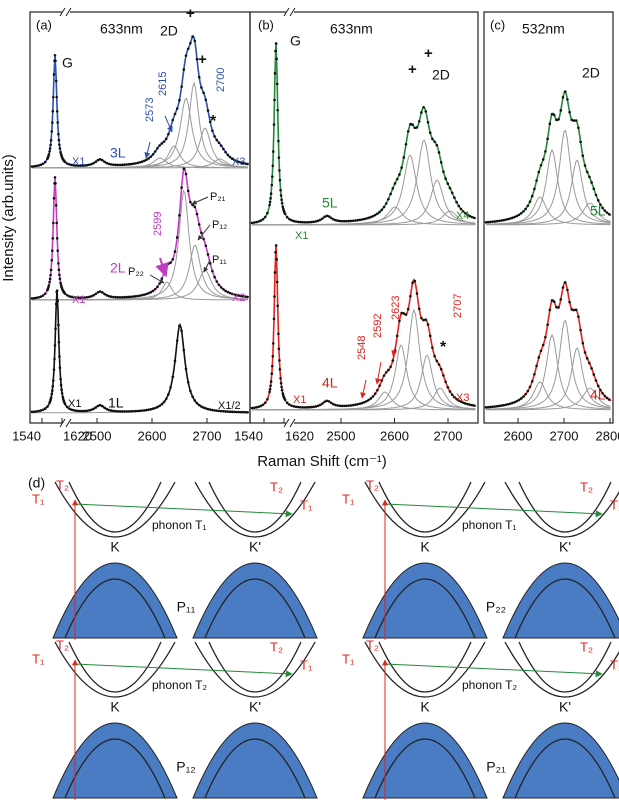 Image resolution: width=619 pixels, height=800 pixels. Describe the element at coordinates (67, 63) in the screenshot. I see `peak-label: G` at that location.